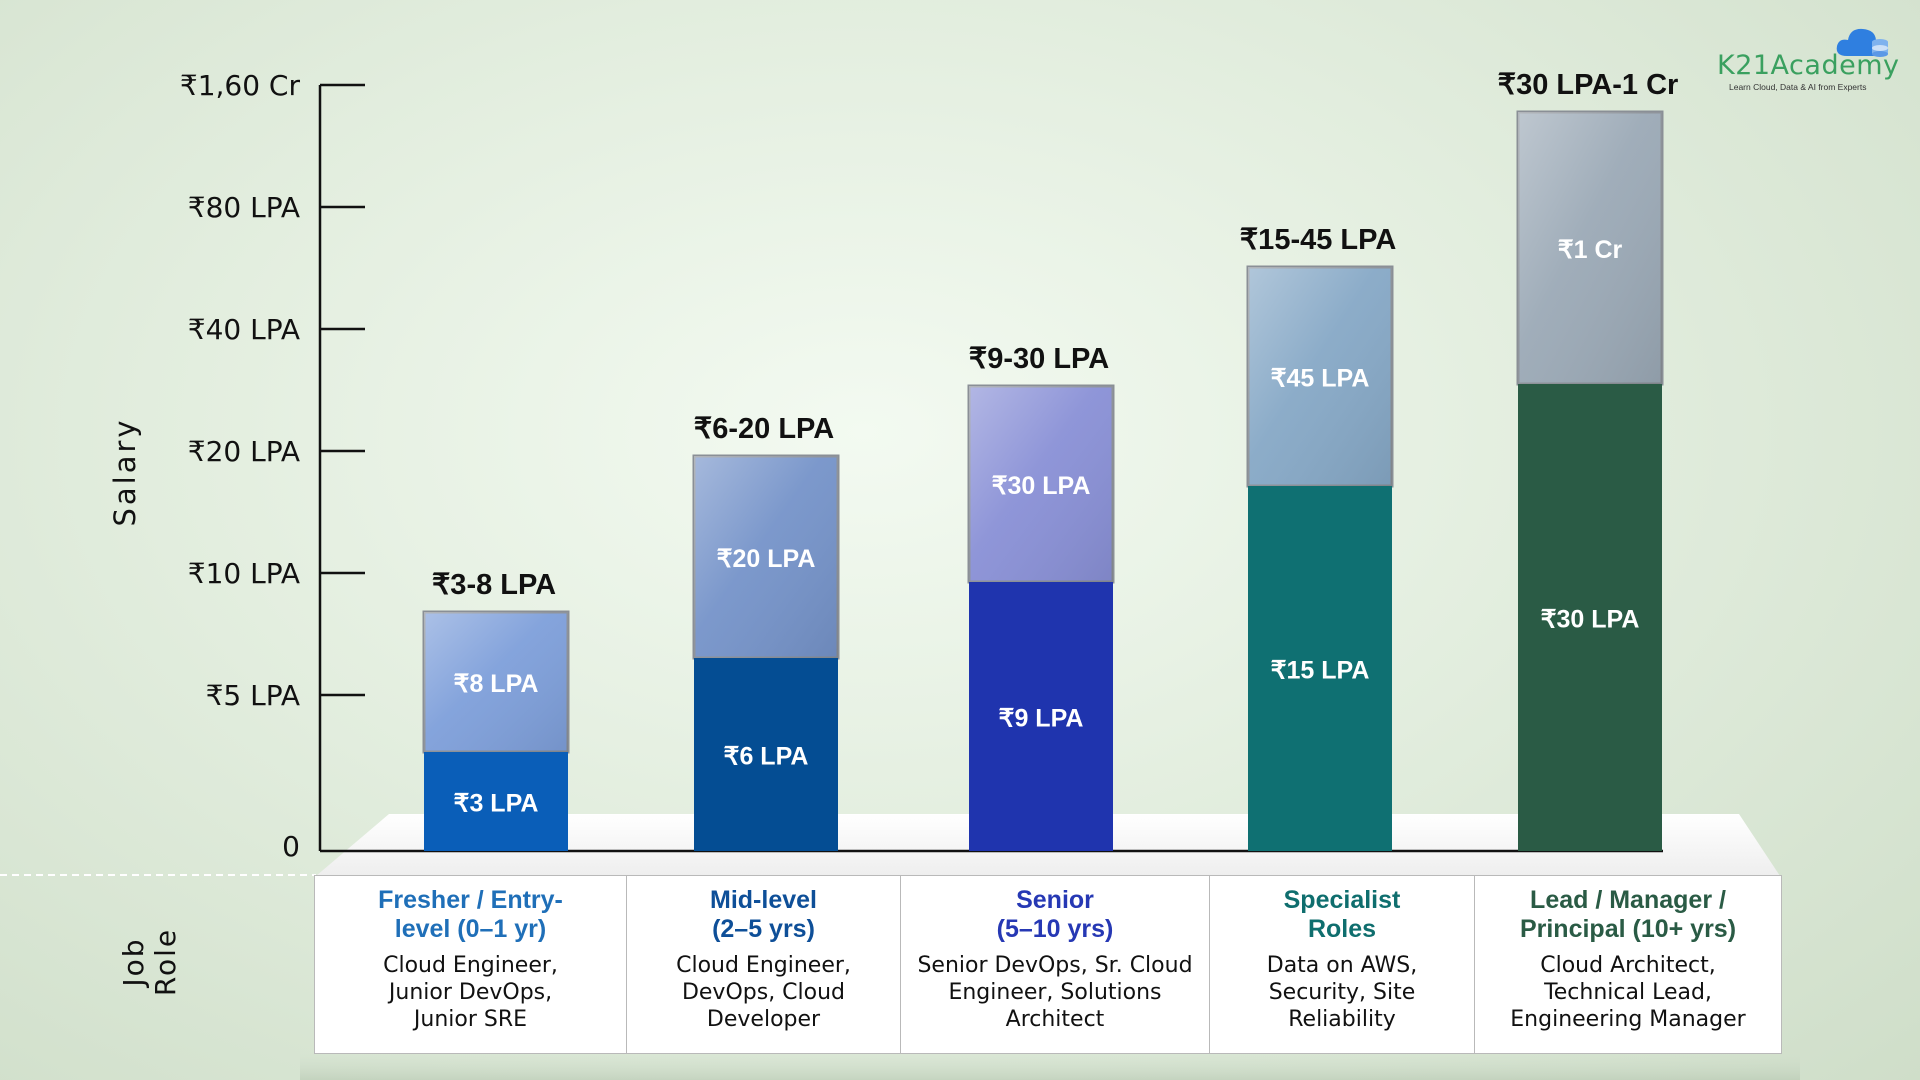  What do you see at coordinates (149, 962) in the screenshot?
I see `job-role-row-label: Job Role` at bounding box center [149, 962].